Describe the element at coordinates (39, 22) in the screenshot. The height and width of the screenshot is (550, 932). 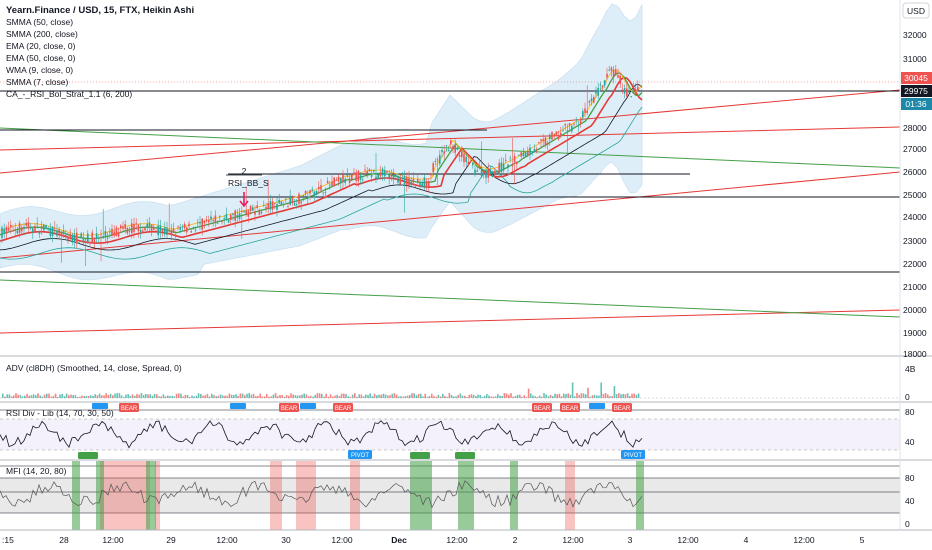
I see `indicator-legend-smma50: SMMA (50, close)` at that location.